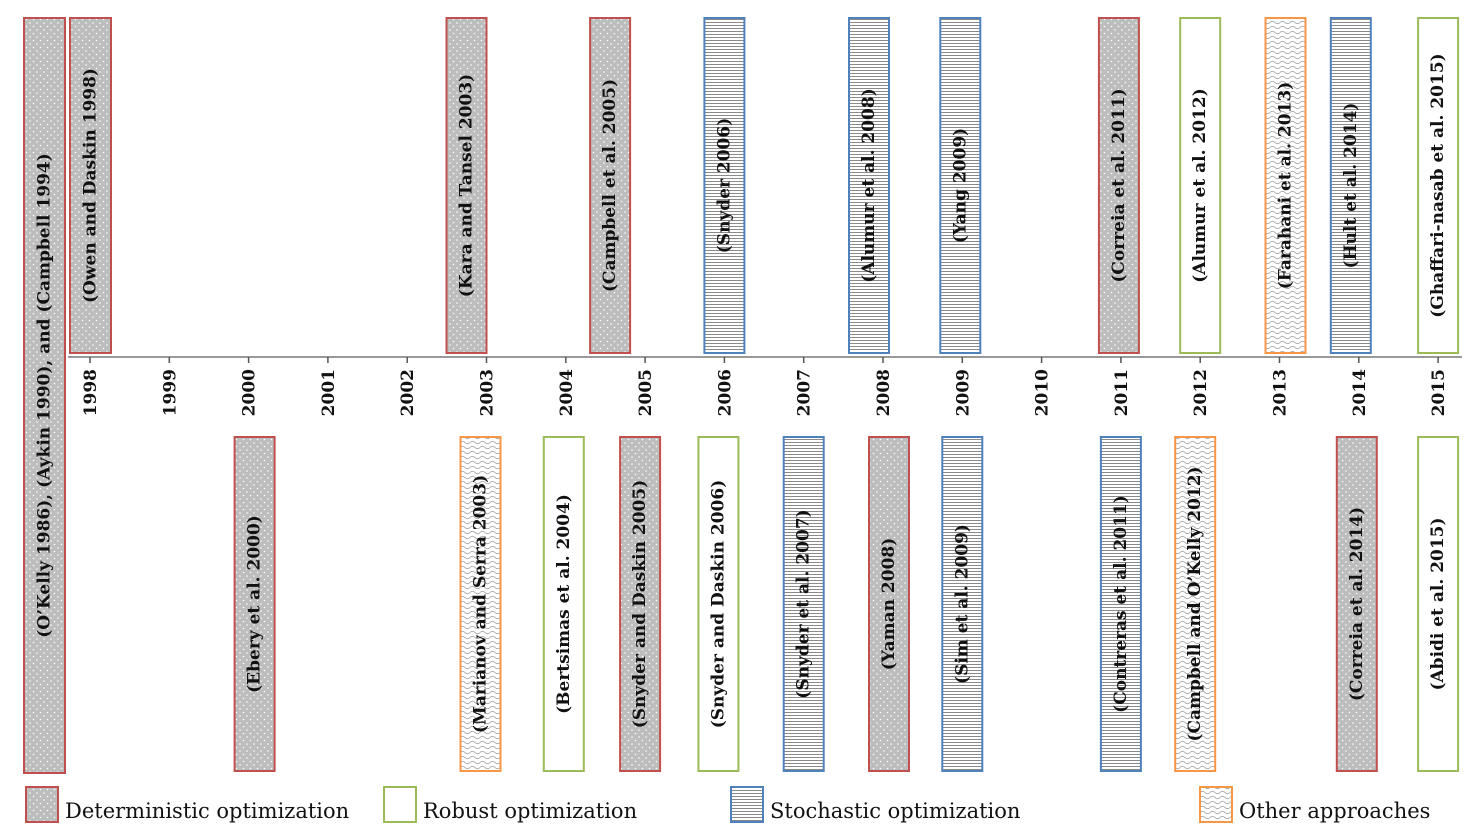  Describe the element at coordinates (170, 392) in the screenshot. I see `year-label-1999: 1999` at that location.